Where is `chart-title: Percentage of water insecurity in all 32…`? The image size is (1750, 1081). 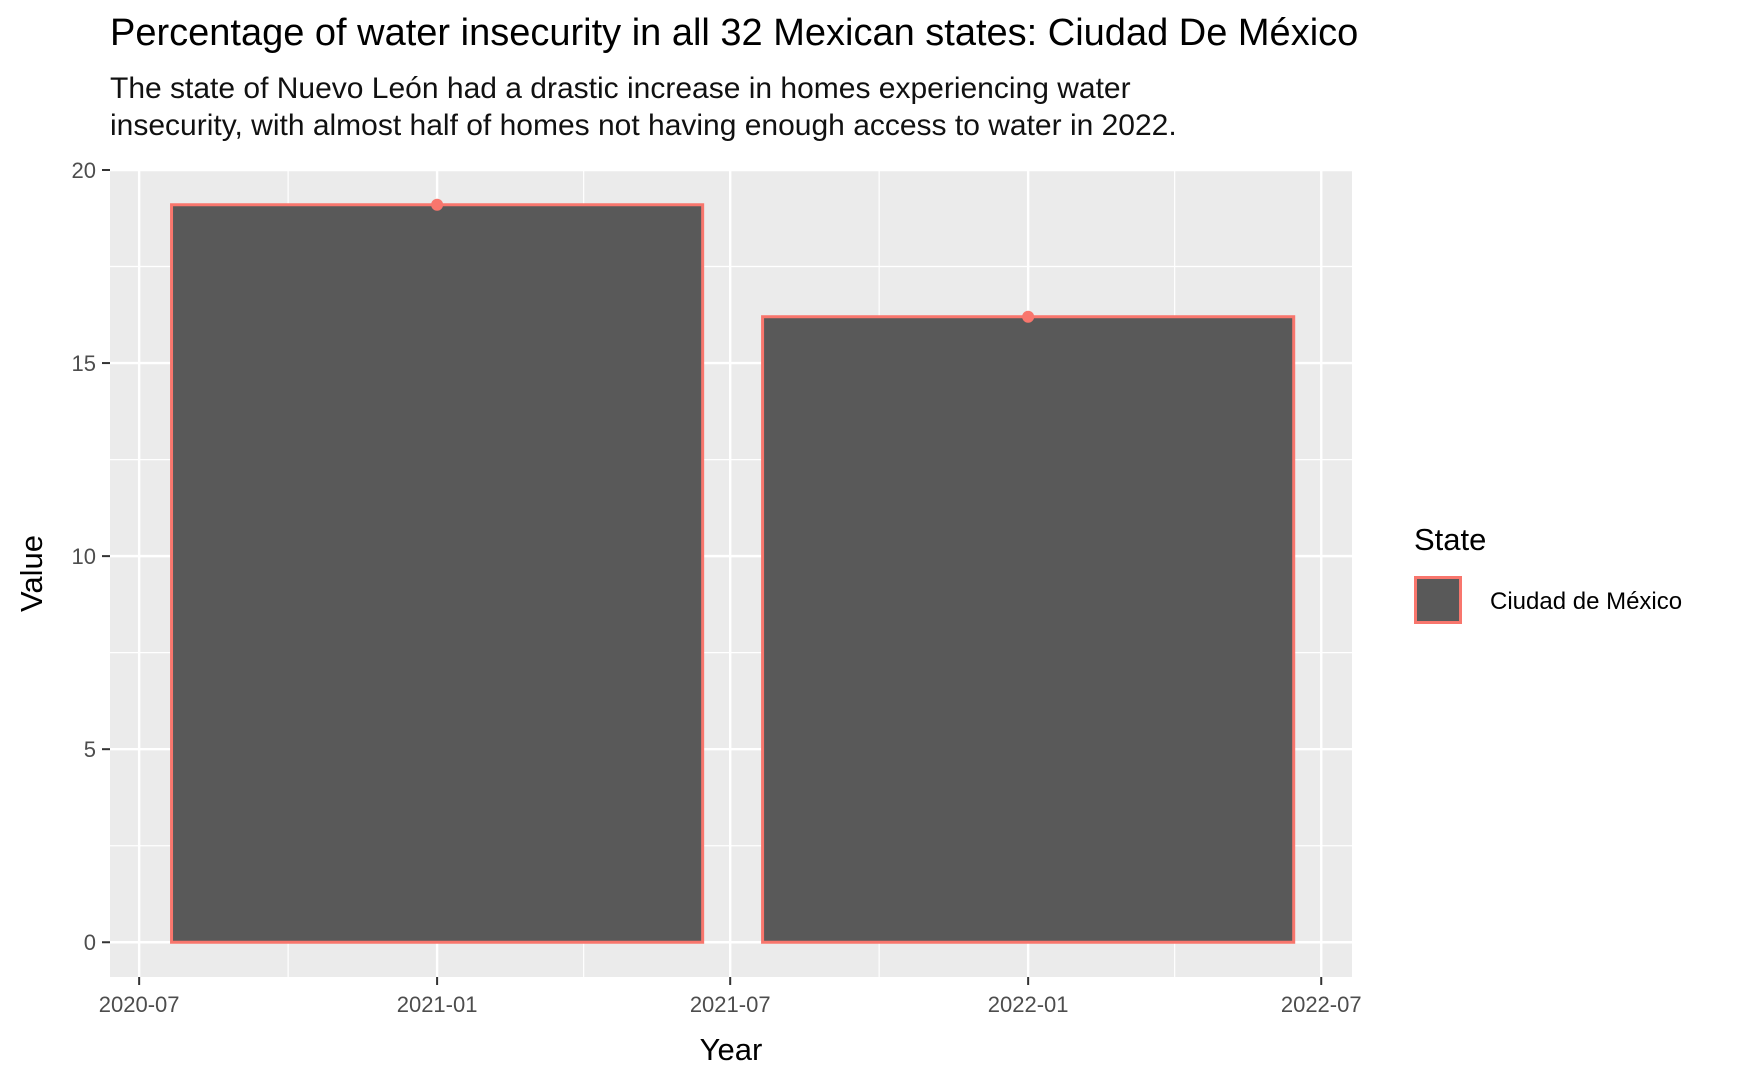 chart-title: Percentage of water insecurity in all 32… is located at coordinates (734, 33).